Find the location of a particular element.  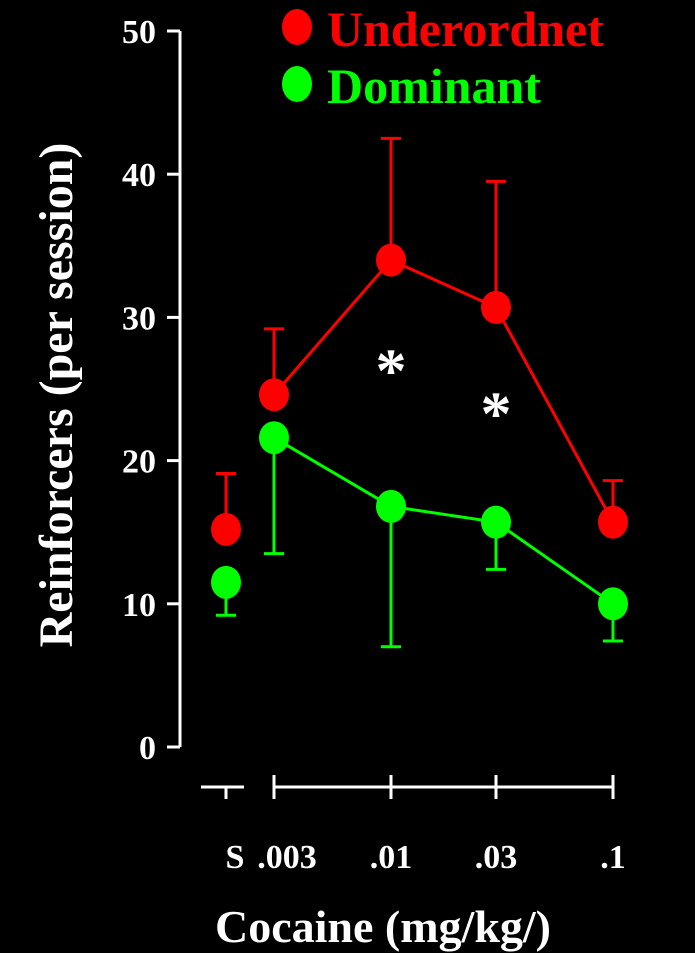

x-axis-title: Cocaine (mg/kg/) is located at coordinates (383, 926).